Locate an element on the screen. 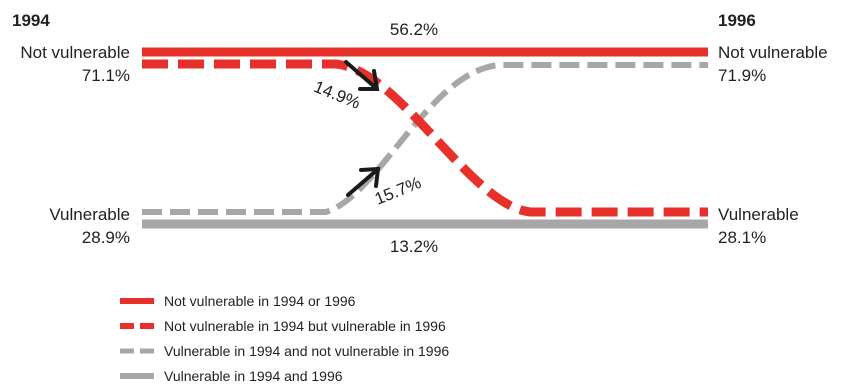 The width and height of the screenshot is (854, 384). arrow-down-icon is located at coordinates (362, 75).